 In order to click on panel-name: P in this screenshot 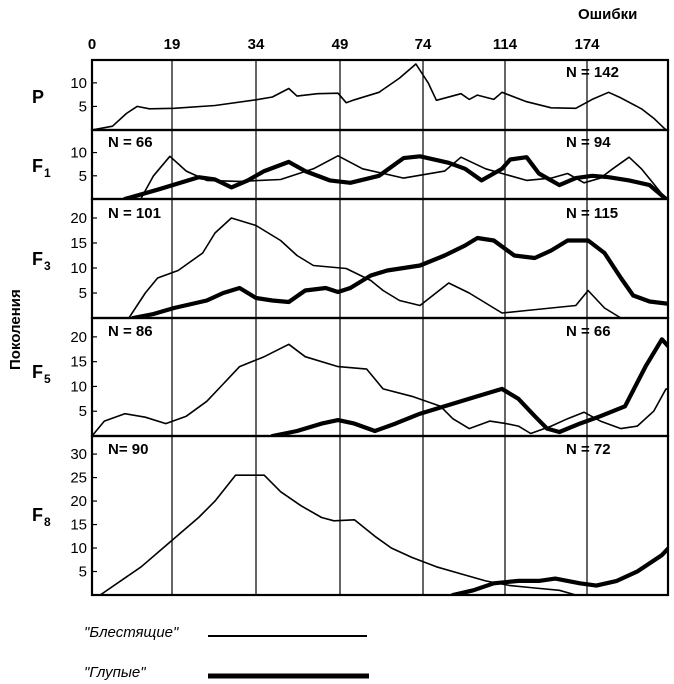, I will do `click(38, 97)`.